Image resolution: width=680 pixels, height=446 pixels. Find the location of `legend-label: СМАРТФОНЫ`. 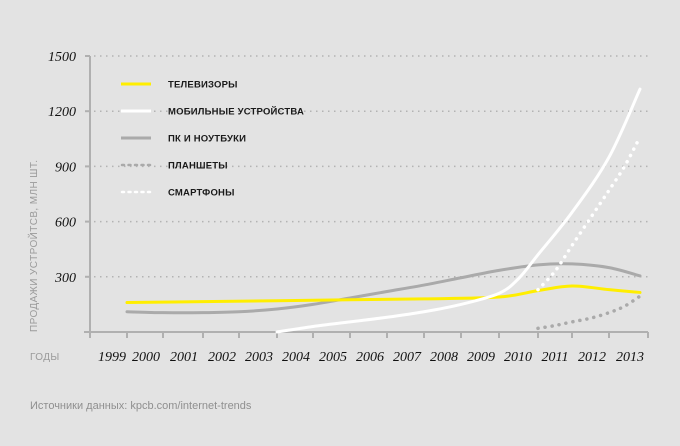

legend-label: СМАРТФОНЫ is located at coordinates (201, 193).